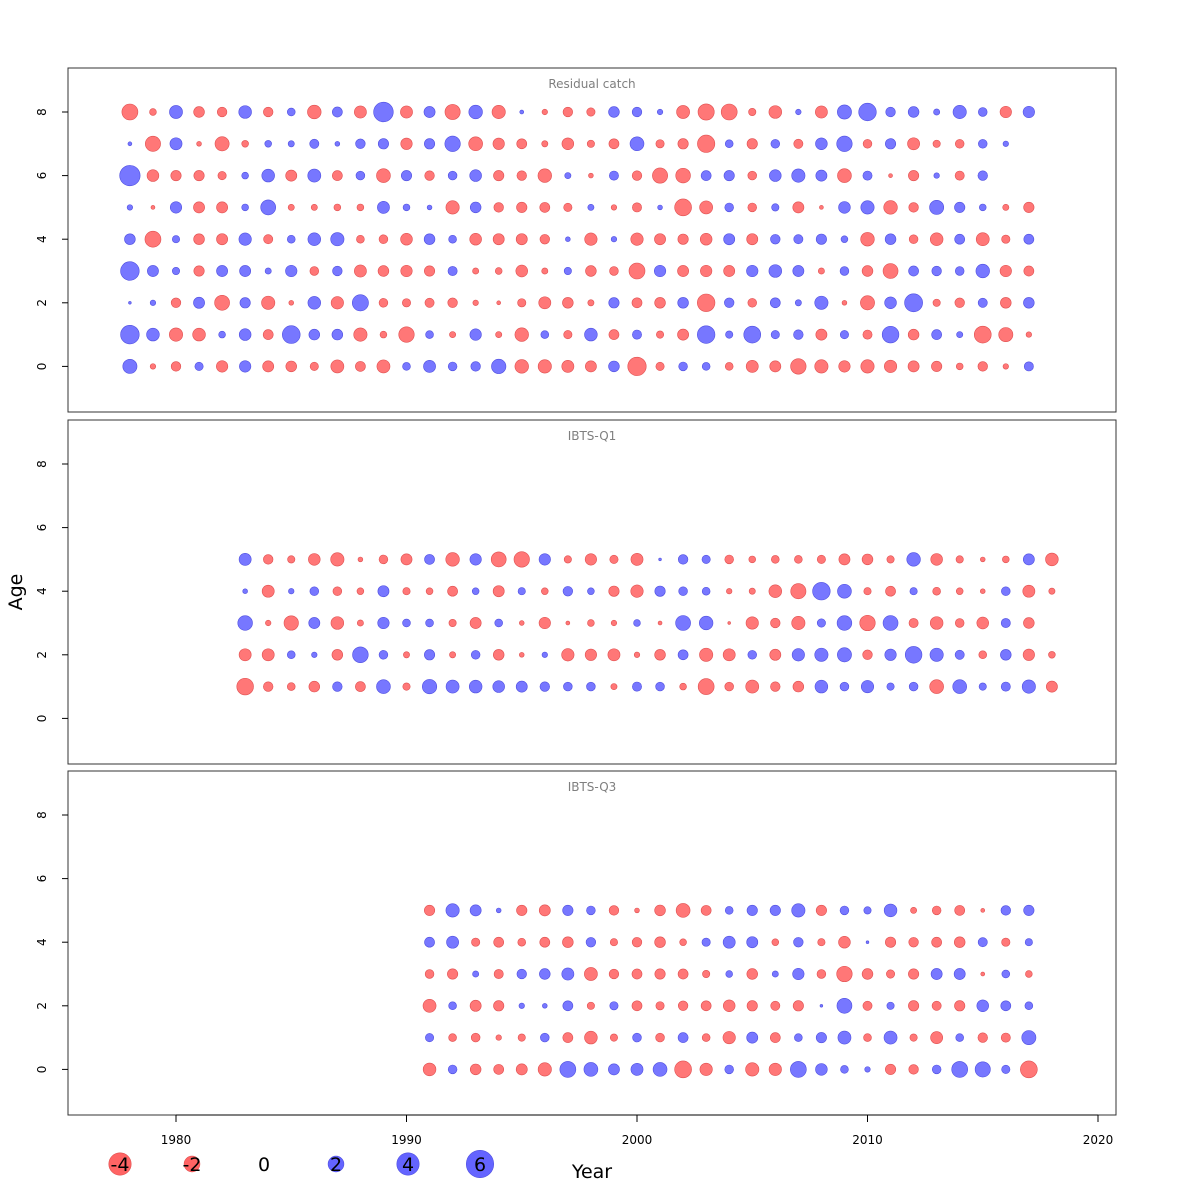 This screenshot has width=1200, height=1200. What do you see at coordinates (42, 942) in the screenshot?
I see `y-tick-label: 4` at bounding box center [42, 942].